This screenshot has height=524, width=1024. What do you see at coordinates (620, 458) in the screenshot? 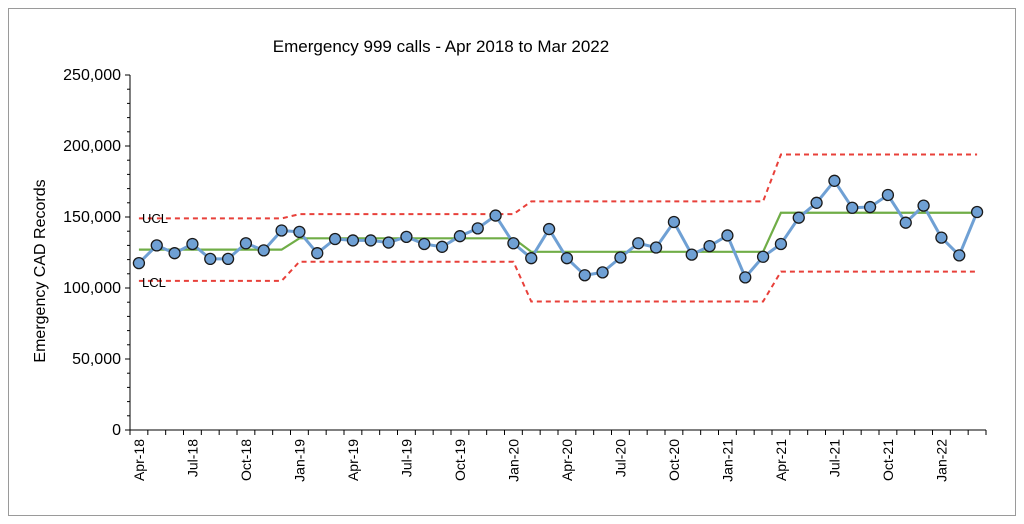
I see `x-tick-label: Jul-20` at bounding box center [620, 458].